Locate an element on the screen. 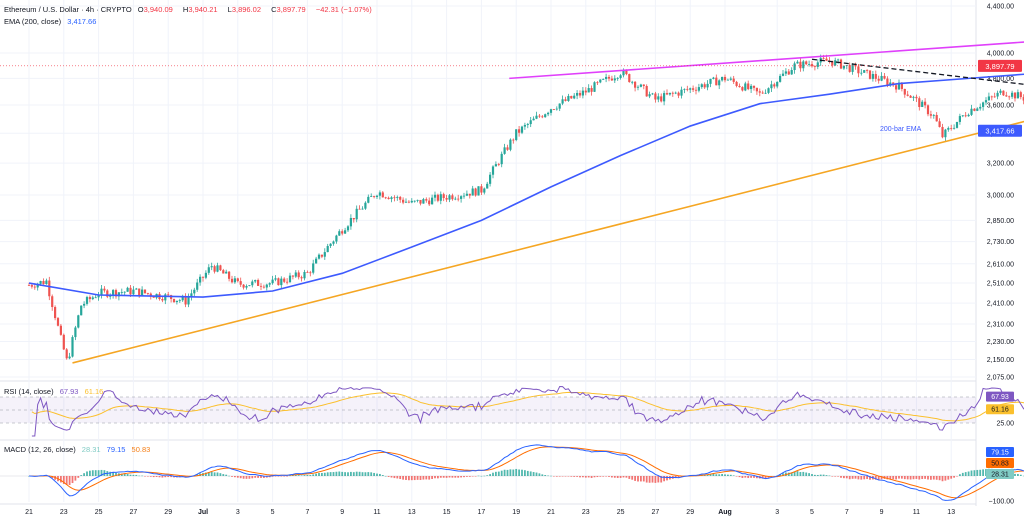 The image size is (1024, 522). time-tick-label: 3 is located at coordinates (238, 512).